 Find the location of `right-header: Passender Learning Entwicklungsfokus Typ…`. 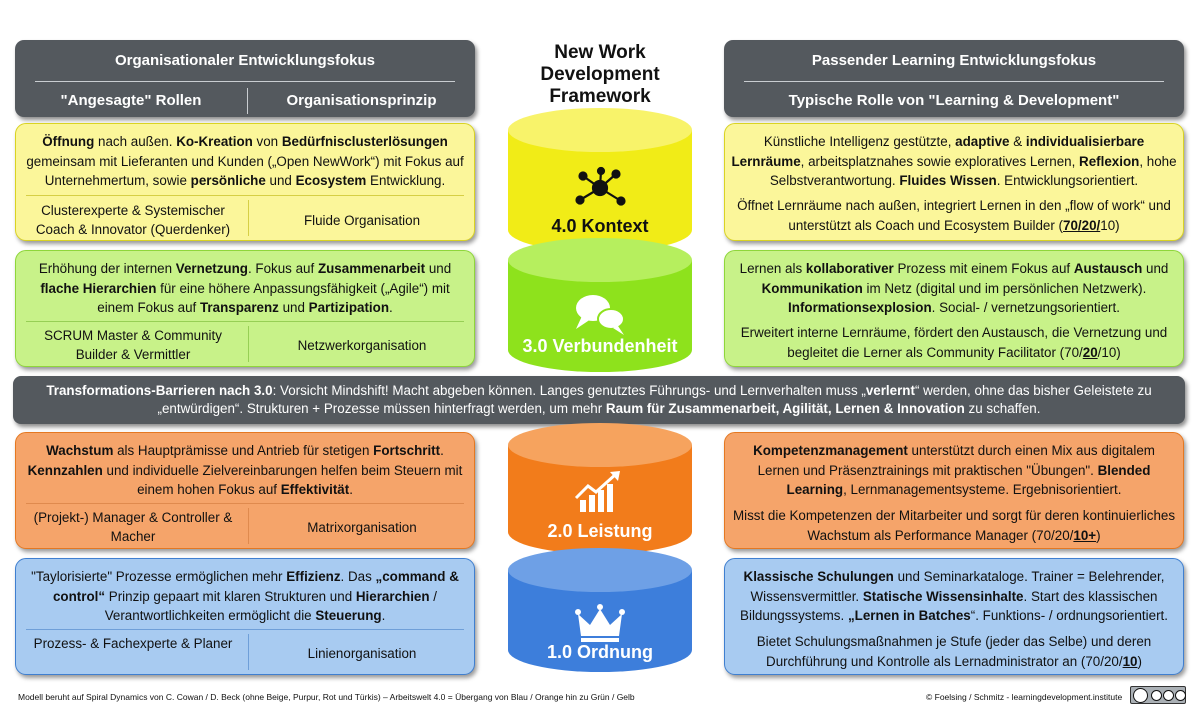

right-header: Passender Learning Entwicklungsfokus Typ… is located at coordinates (954, 78).